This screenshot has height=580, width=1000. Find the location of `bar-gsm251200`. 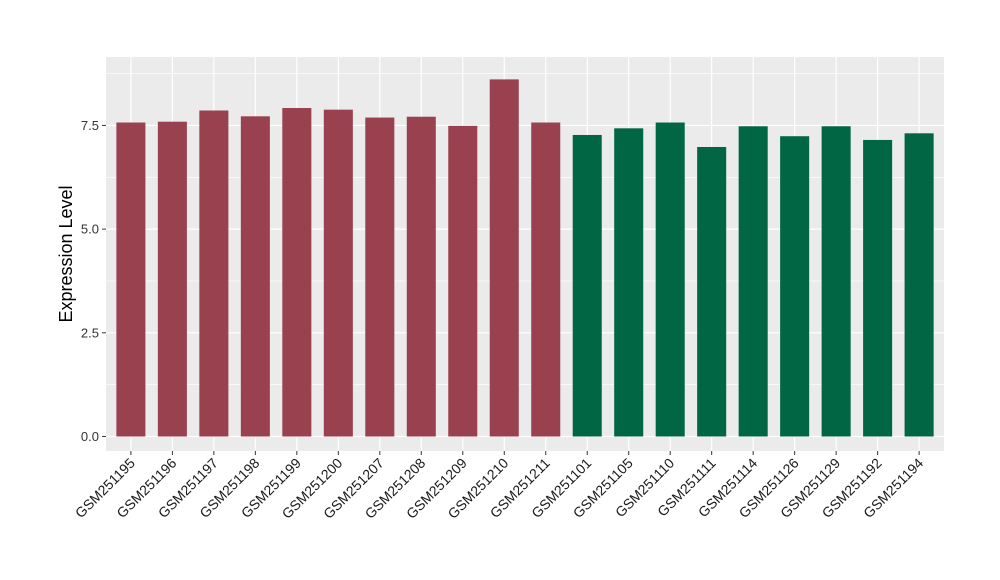

bar-gsm251200 is located at coordinates (338, 273).